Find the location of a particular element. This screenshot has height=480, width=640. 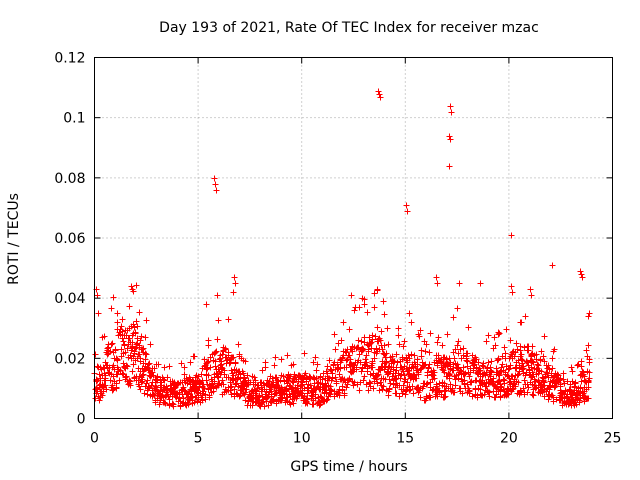

y-tick-label: 0 is located at coordinates (81, 420).